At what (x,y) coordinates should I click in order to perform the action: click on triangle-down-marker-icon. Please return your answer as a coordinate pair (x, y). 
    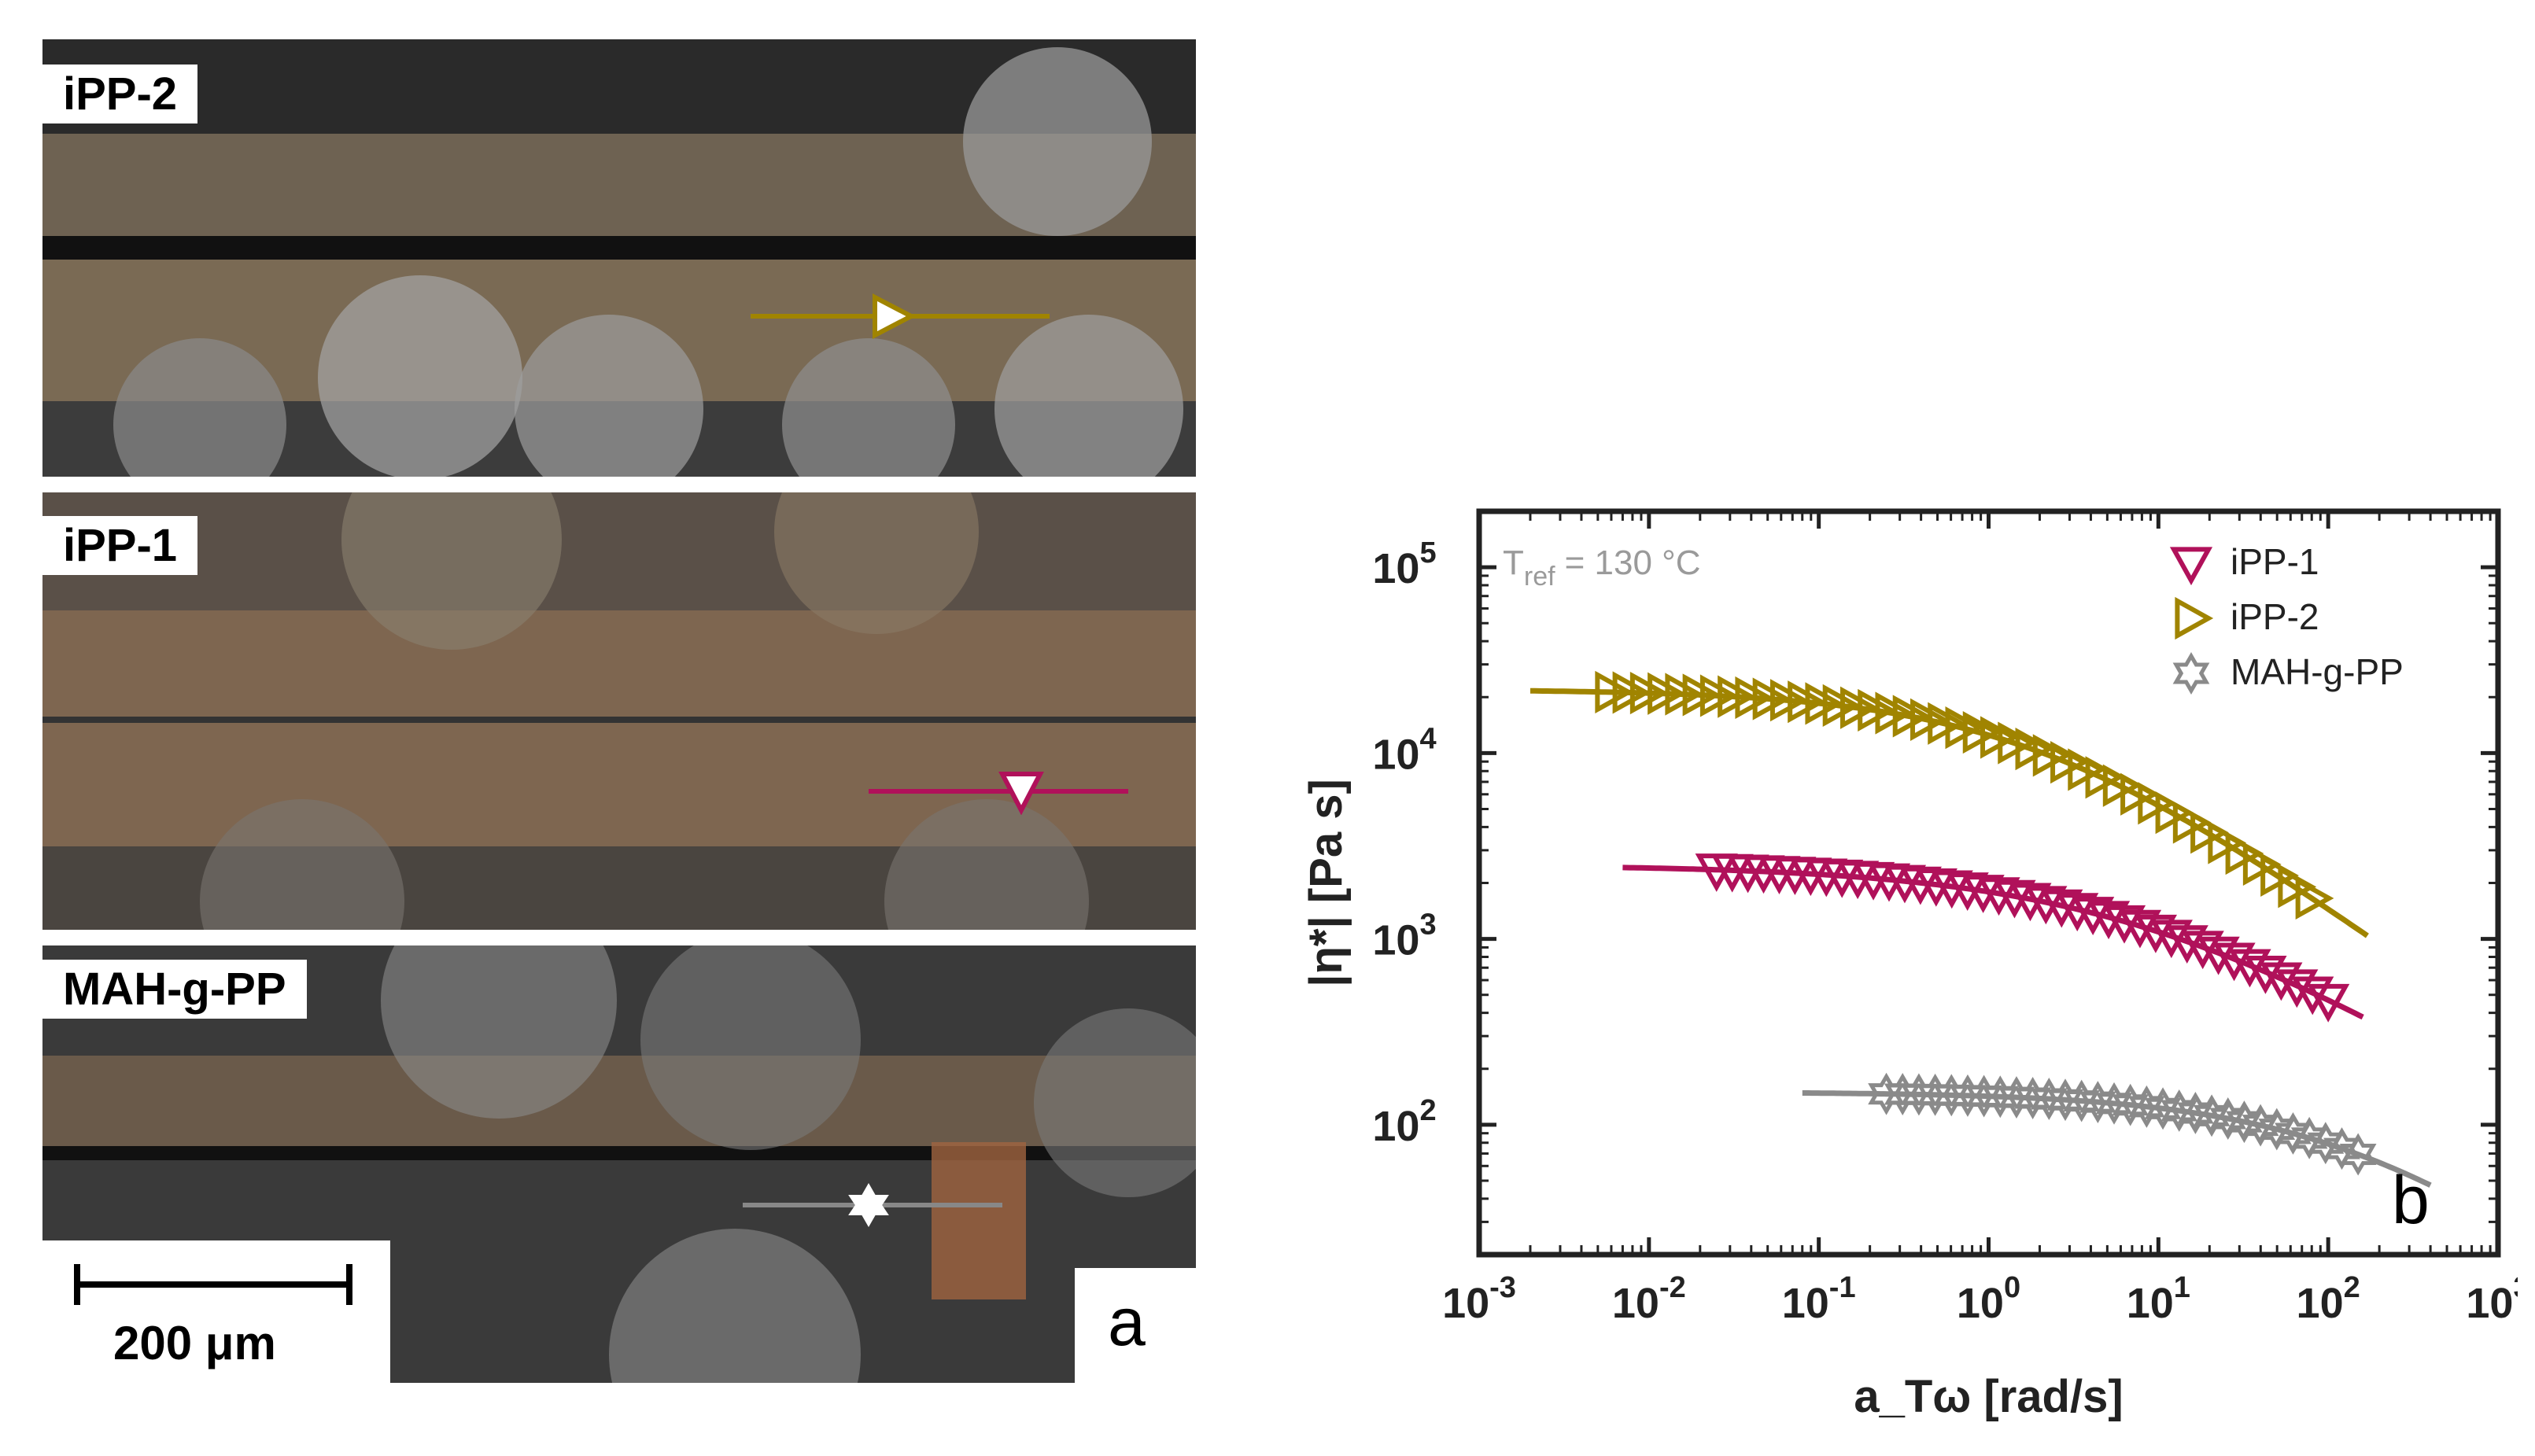
    Looking at the image, I should click on (1021, 793).